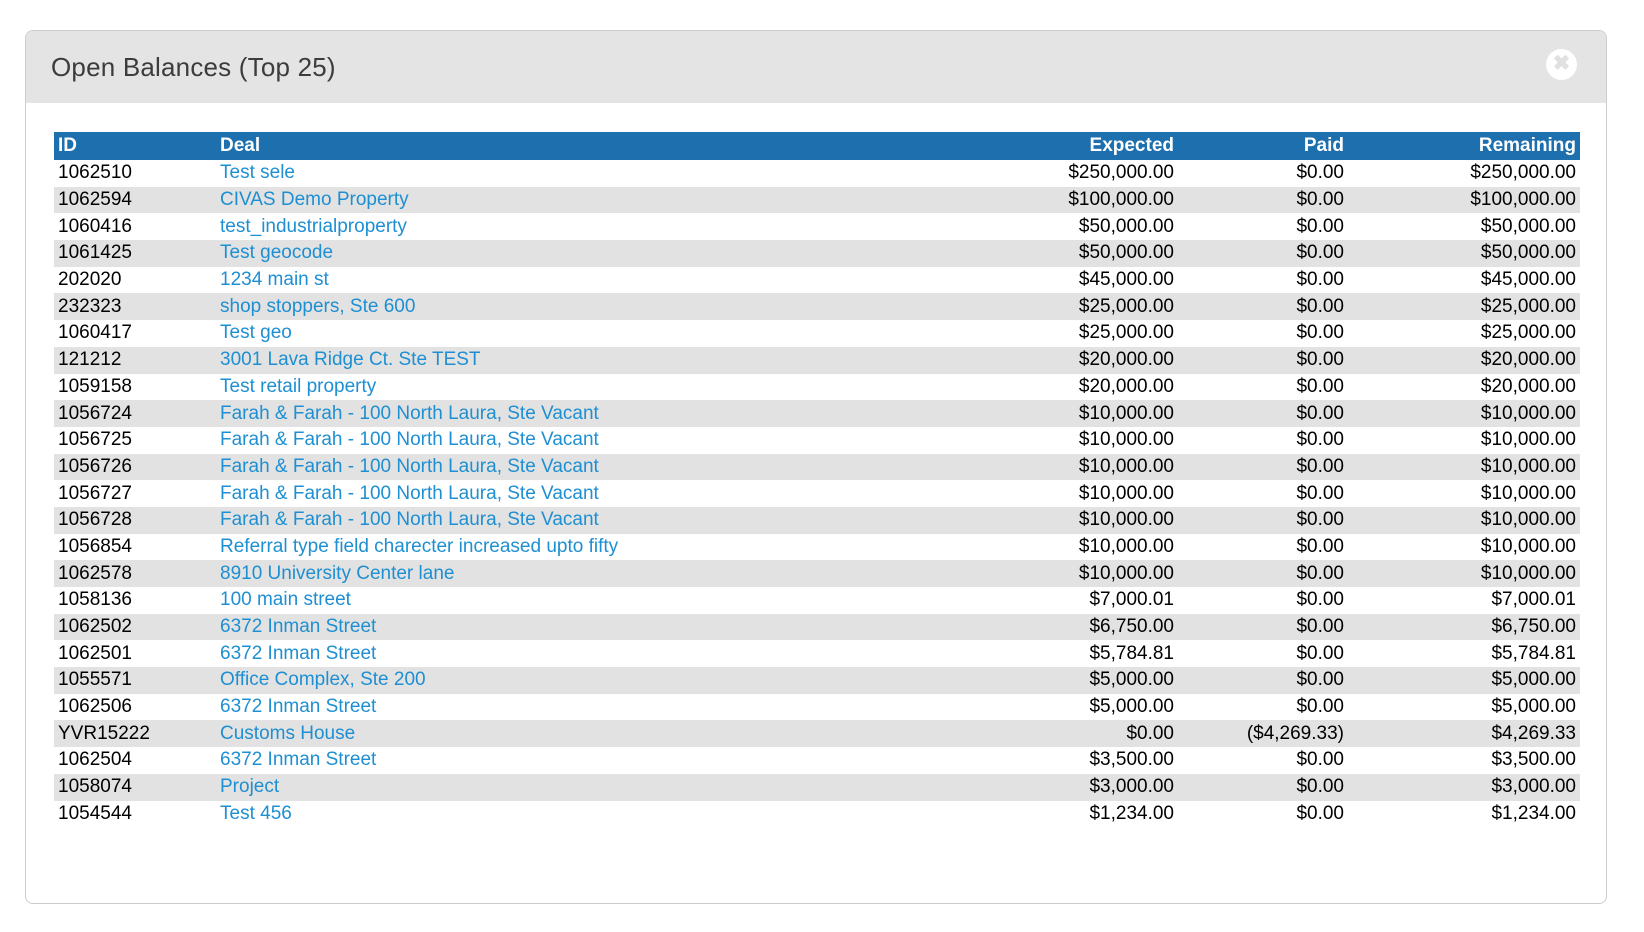 The height and width of the screenshot is (932, 1644). I want to click on remaining-cell: $3,500.00, so click(1533, 760).